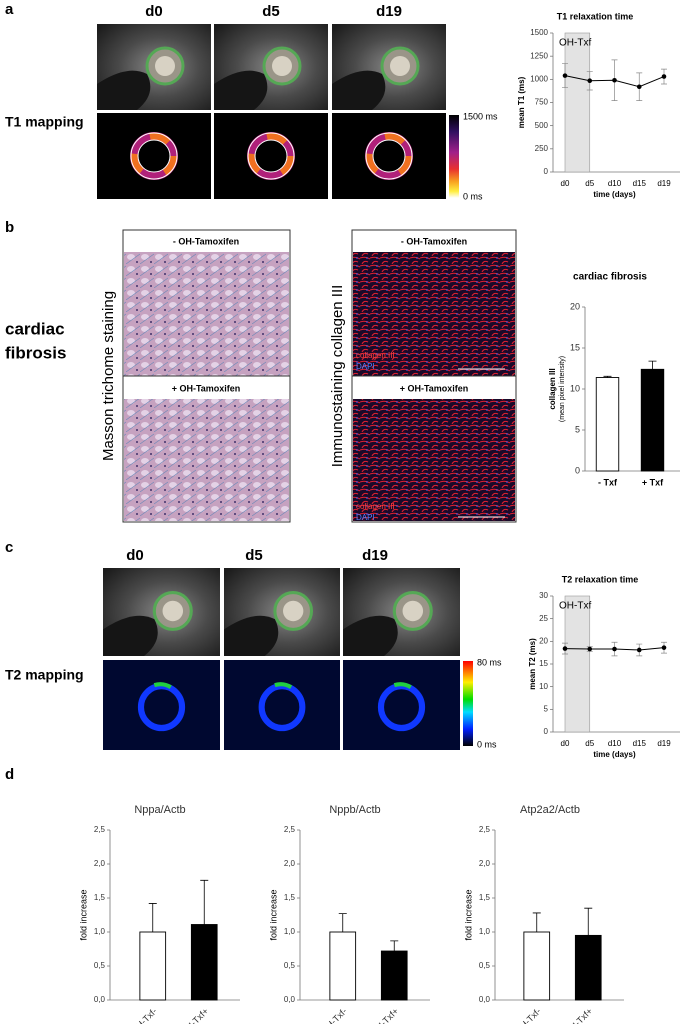 The image size is (685, 1024). What do you see at coordinates (365, 366) in the screenshot?
I see `stain-label: DAPI` at bounding box center [365, 366].